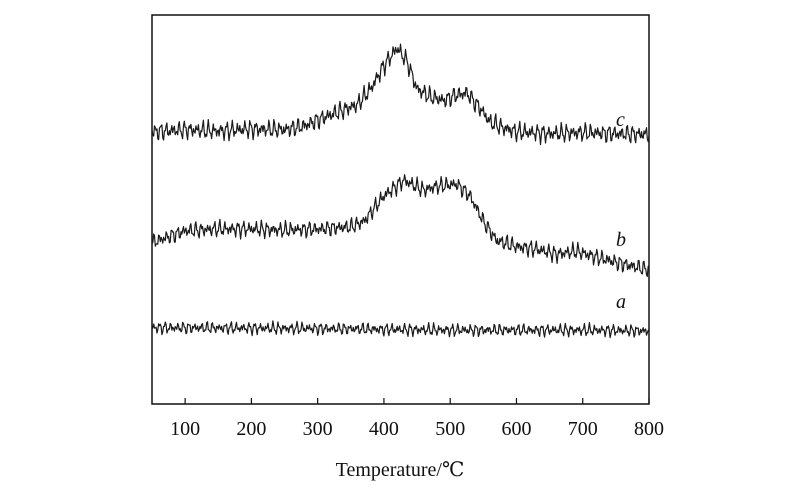 The width and height of the screenshot is (800, 498). What do you see at coordinates (621, 240) in the screenshot?
I see `series-label-b: b` at bounding box center [621, 240].